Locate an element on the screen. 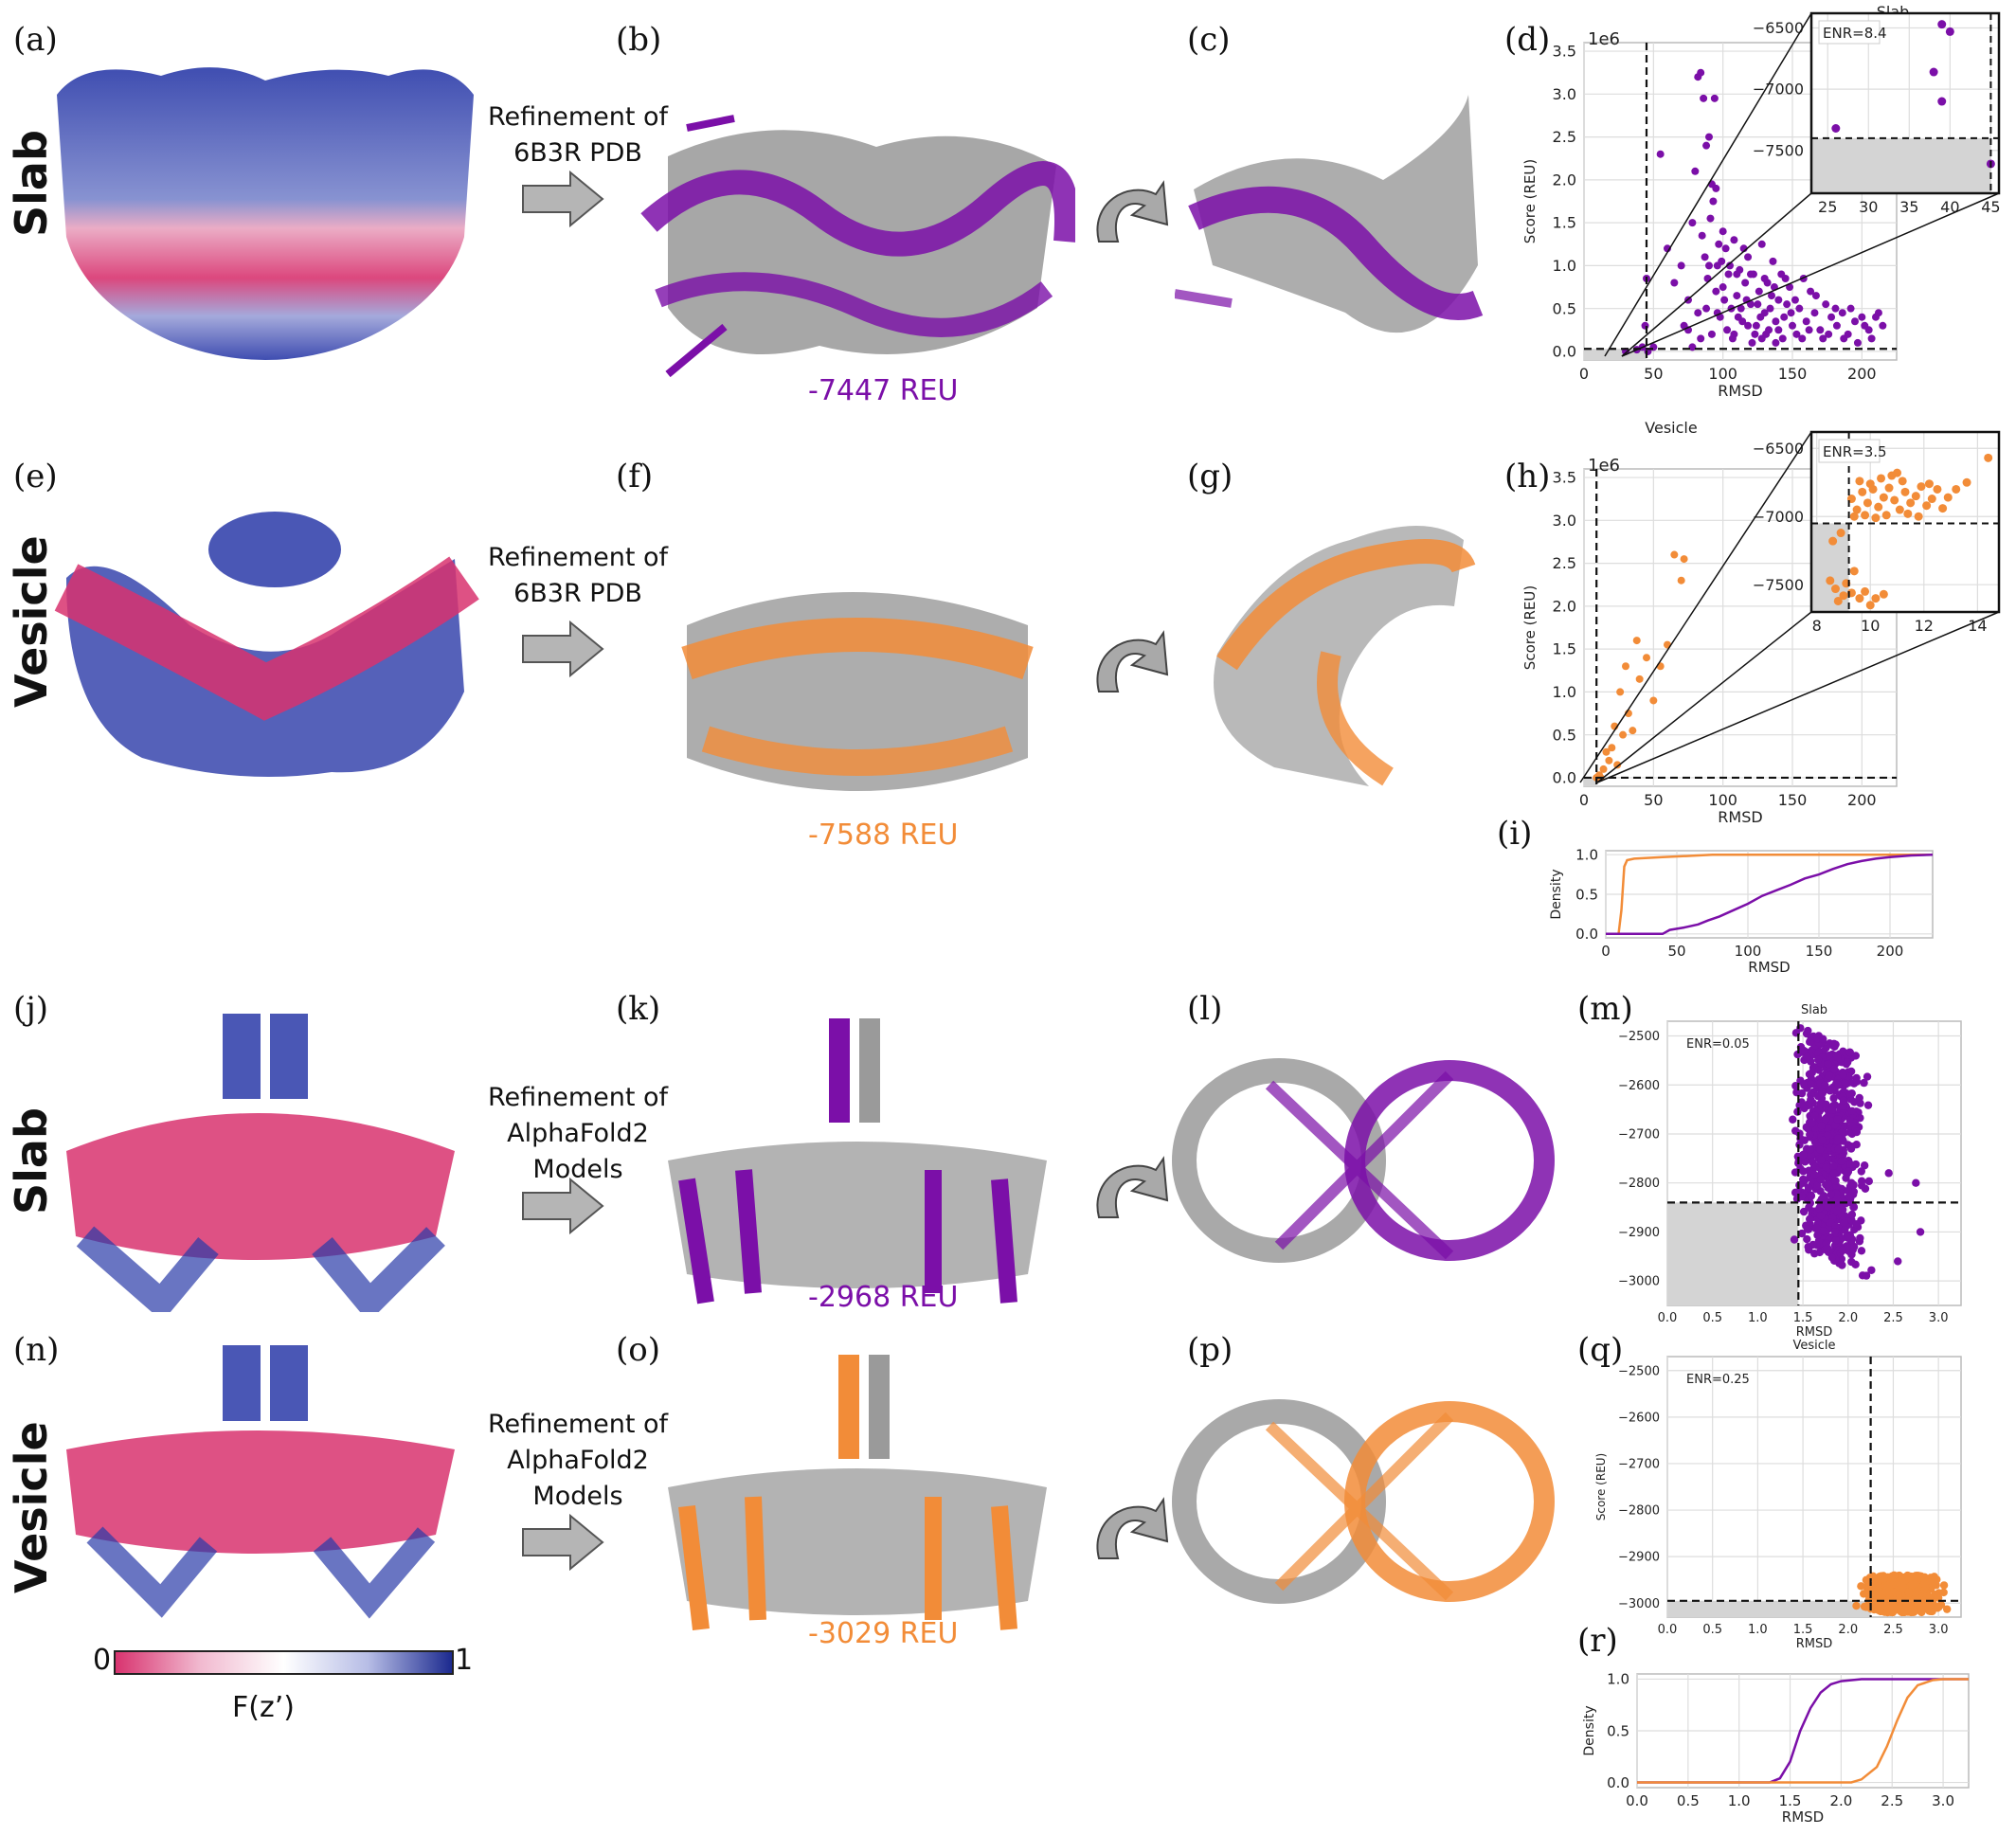 The width and height of the screenshot is (2016, 1835). x-tick-label: 1.5 is located at coordinates (1790, 1800).